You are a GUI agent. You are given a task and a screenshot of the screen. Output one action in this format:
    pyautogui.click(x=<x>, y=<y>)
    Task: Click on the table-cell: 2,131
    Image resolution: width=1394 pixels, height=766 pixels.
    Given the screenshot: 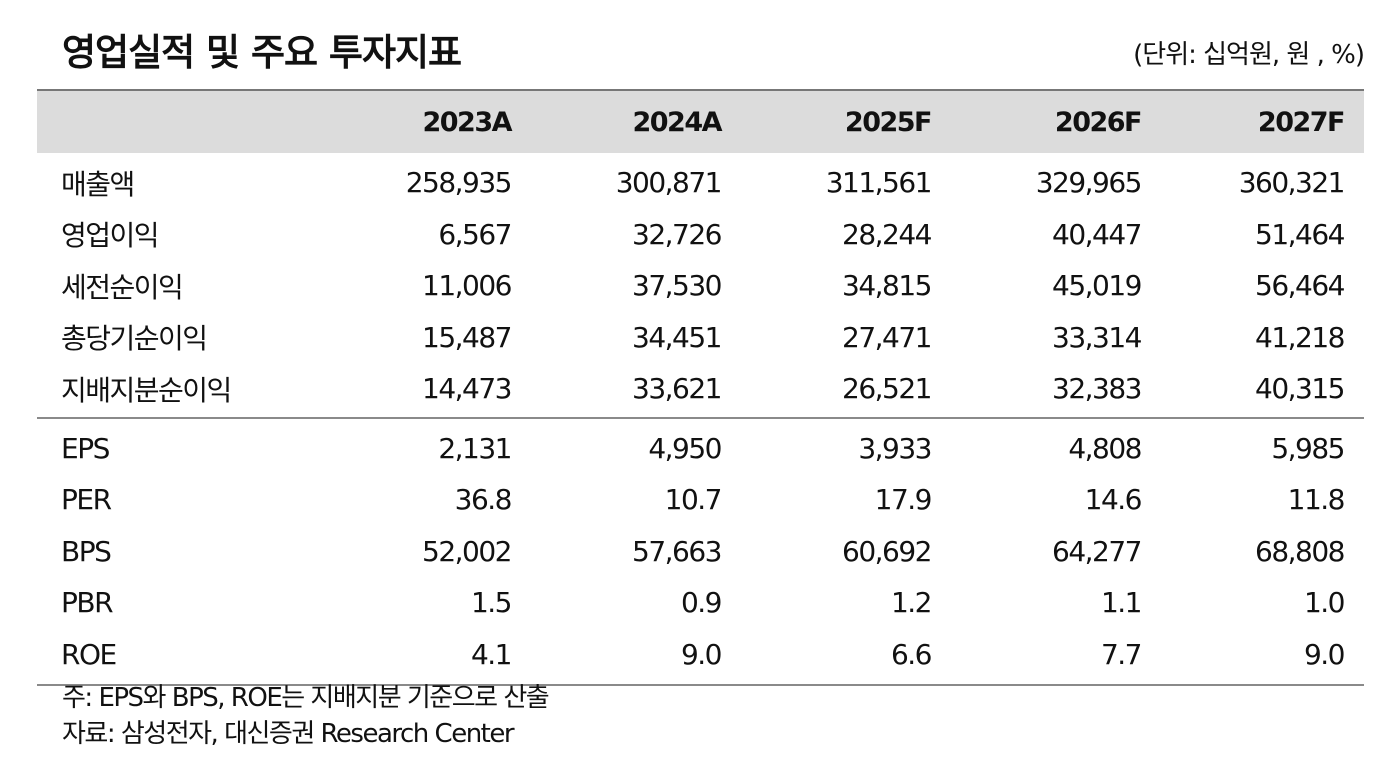 What is the action you would take?
    pyautogui.click(x=475, y=448)
    